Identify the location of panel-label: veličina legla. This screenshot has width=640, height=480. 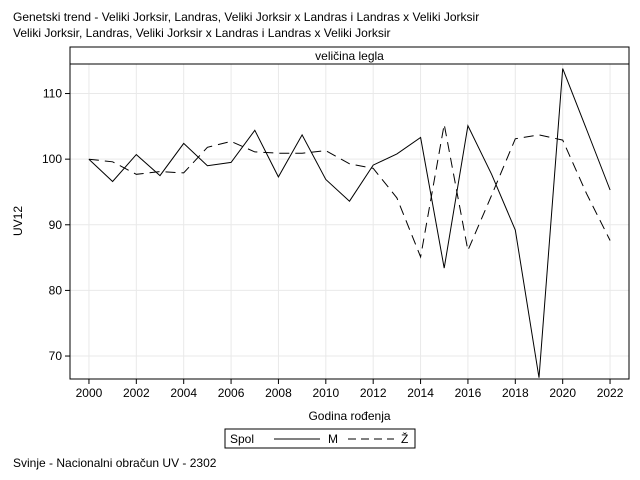
(349, 56).